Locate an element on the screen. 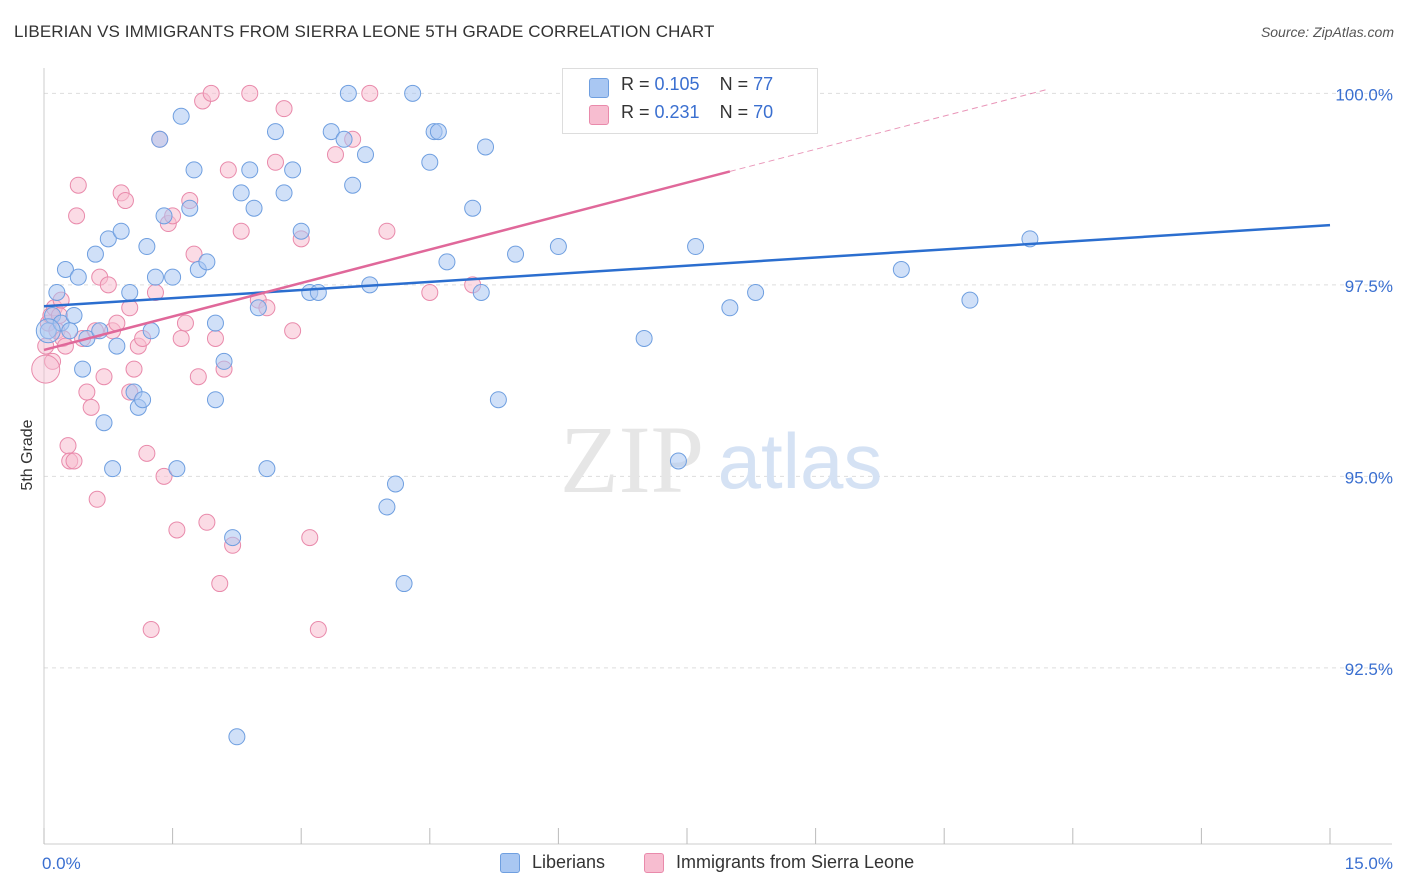 The width and height of the screenshot is (1406, 892). watermark: ZIP atlas is located at coordinates (721, 459).